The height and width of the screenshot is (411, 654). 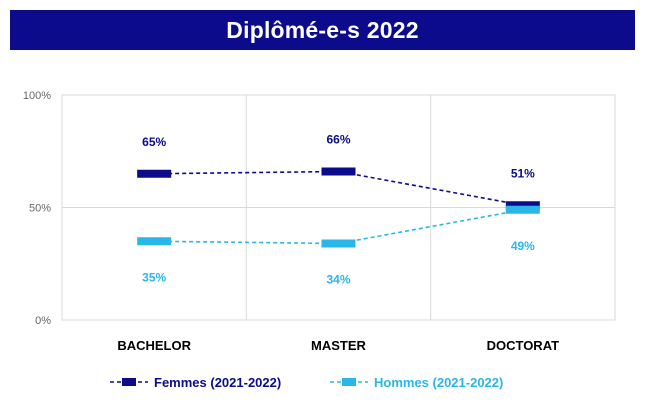 What do you see at coordinates (217, 382) in the screenshot?
I see `legend-label: Femmes (2021-2022)` at bounding box center [217, 382].